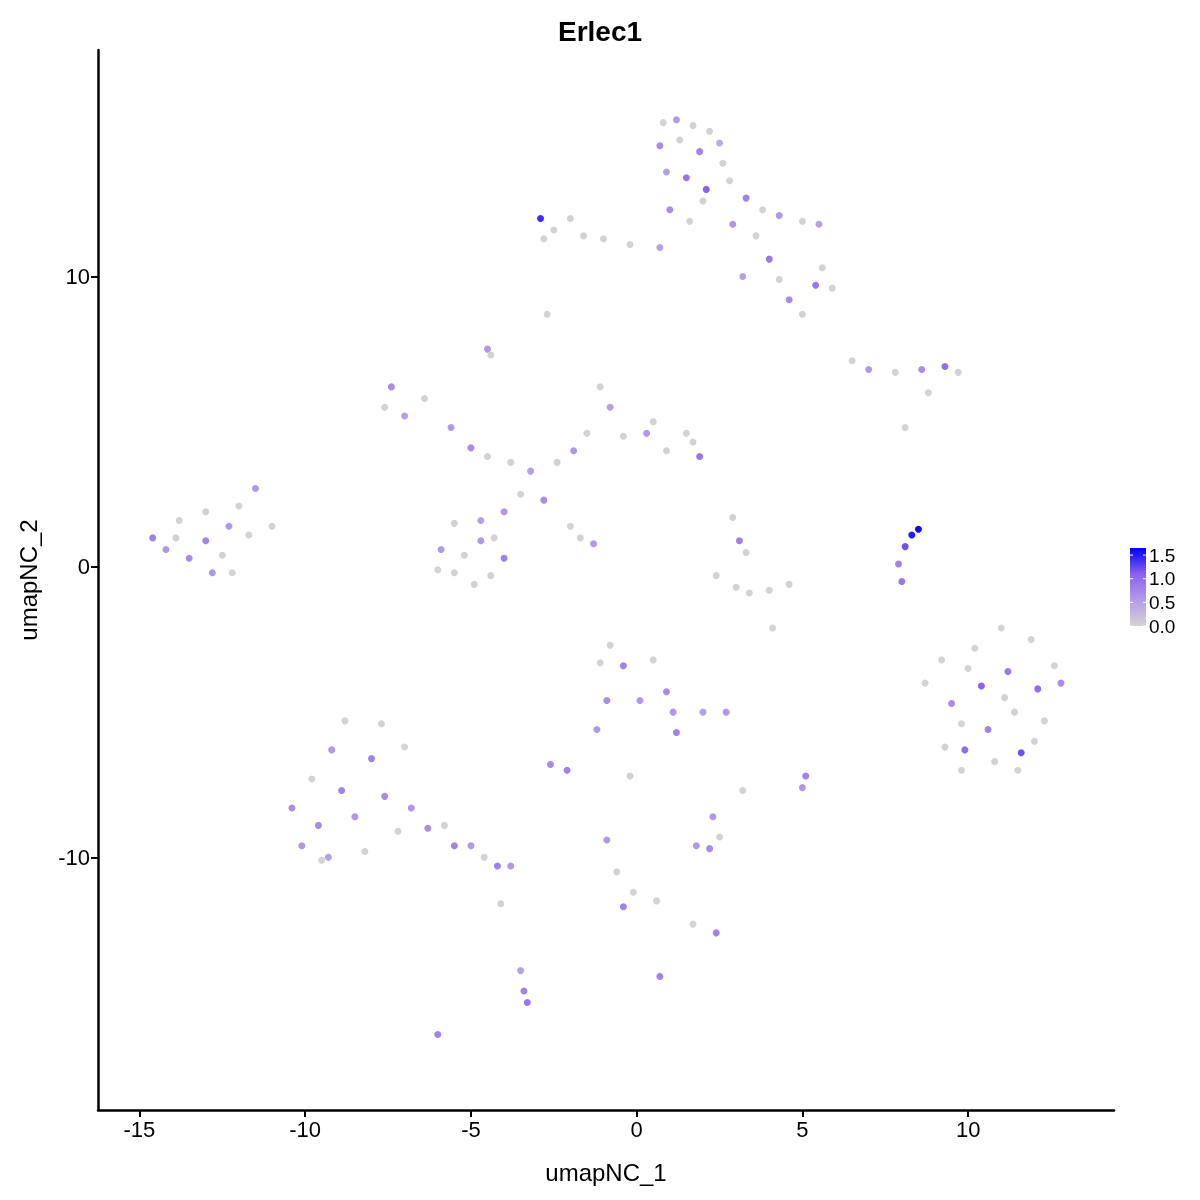  I want to click on x-tick-label: -15, so click(139, 1129).